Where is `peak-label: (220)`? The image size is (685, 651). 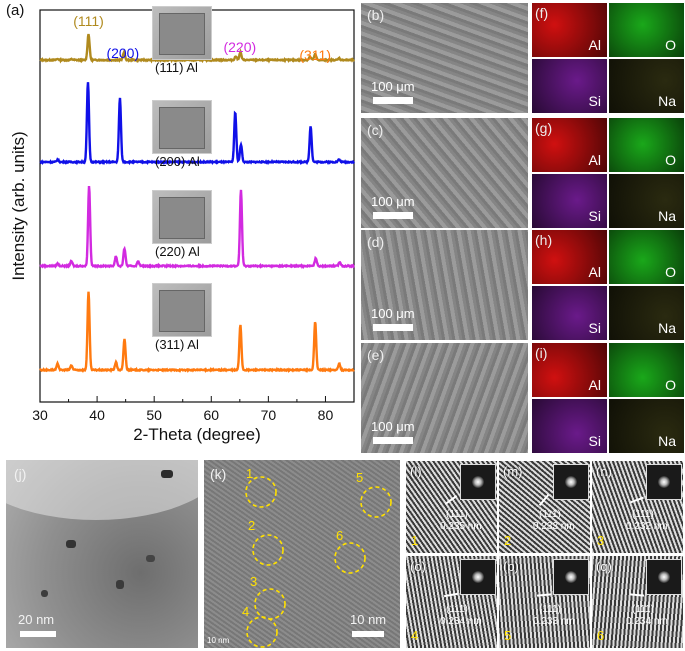
peak-label: (220) is located at coordinates (239, 47).